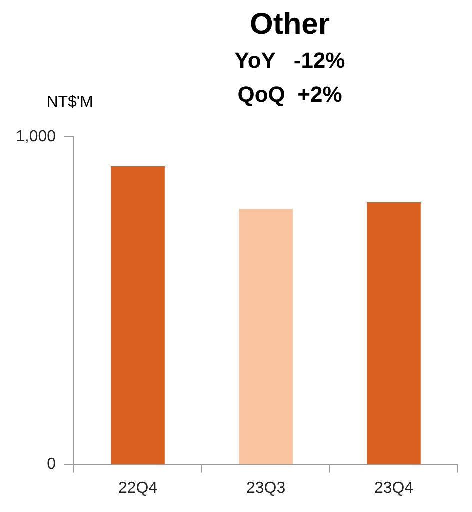 This screenshot has width=472, height=512. What do you see at coordinates (394, 488) in the screenshot?
I see `x-tick-label: 23Q4` at bounding box center [394, 488].